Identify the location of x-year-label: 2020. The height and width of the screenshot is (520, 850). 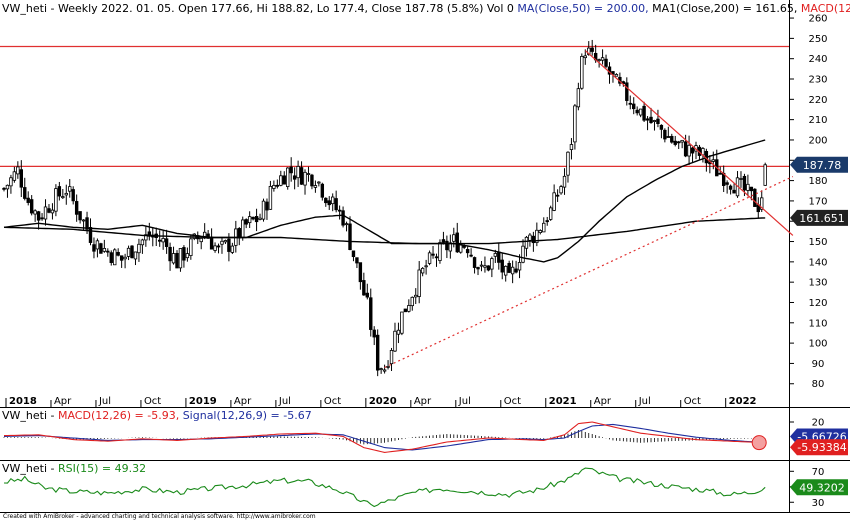
(383, 401).